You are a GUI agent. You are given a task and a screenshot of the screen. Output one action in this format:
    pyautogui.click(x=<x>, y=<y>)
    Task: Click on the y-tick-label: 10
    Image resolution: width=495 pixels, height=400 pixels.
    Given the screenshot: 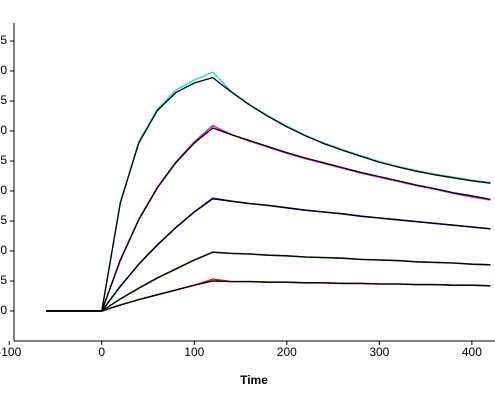 What is the action you would take?
    pyautogui.click(x=3, y=250)
    